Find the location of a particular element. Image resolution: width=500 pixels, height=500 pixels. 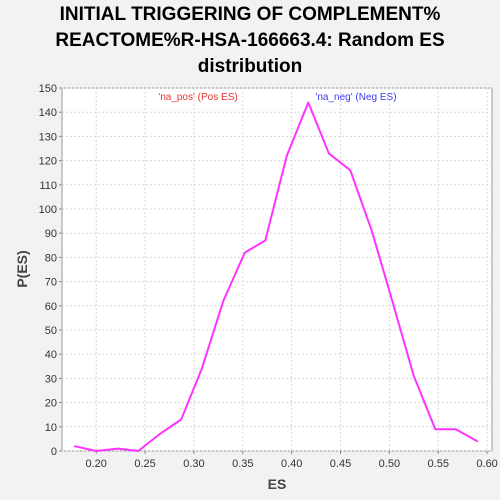

y-axis: 0 10 20 30 40 50 60 70 80 90 100 110 120 130 140 150 is located at coordinates (50, 270).